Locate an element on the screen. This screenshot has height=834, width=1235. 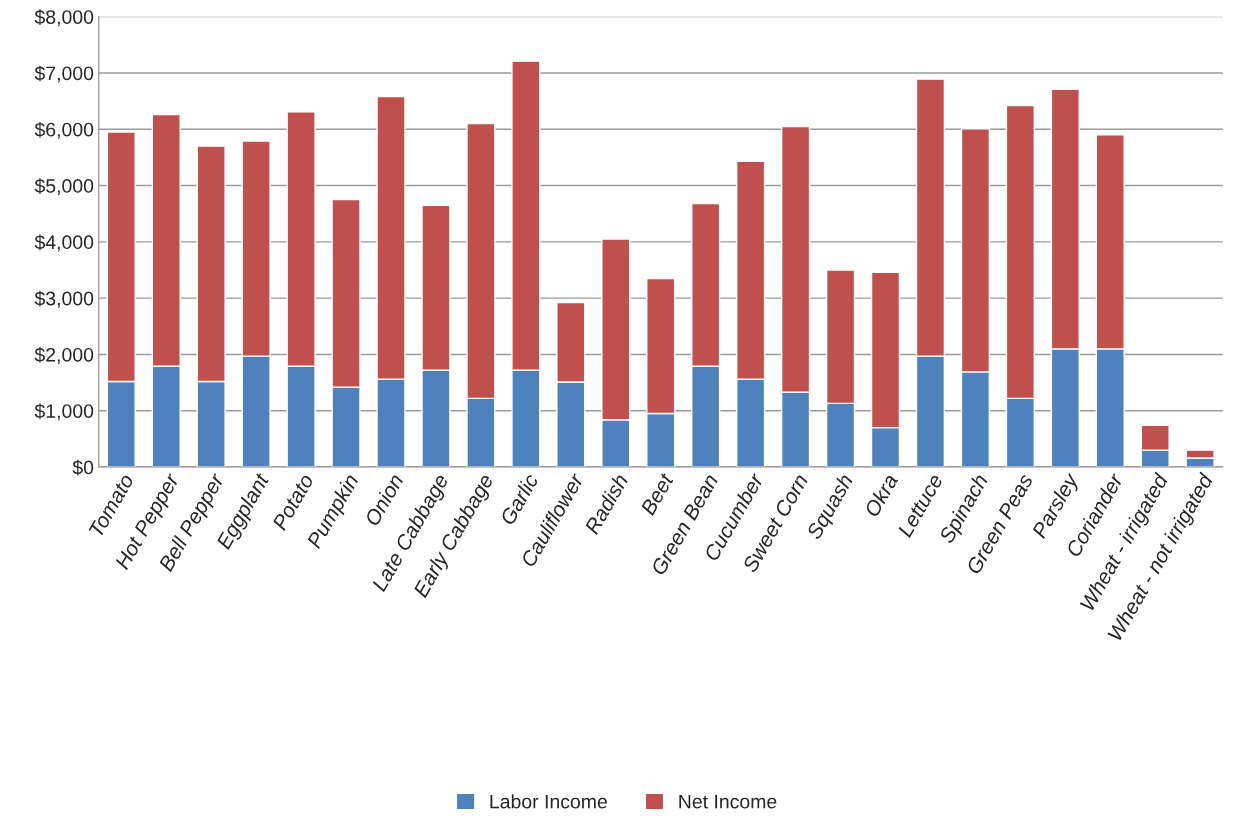
y-tick-label: $7,000 is located at coordinates (64, 74).